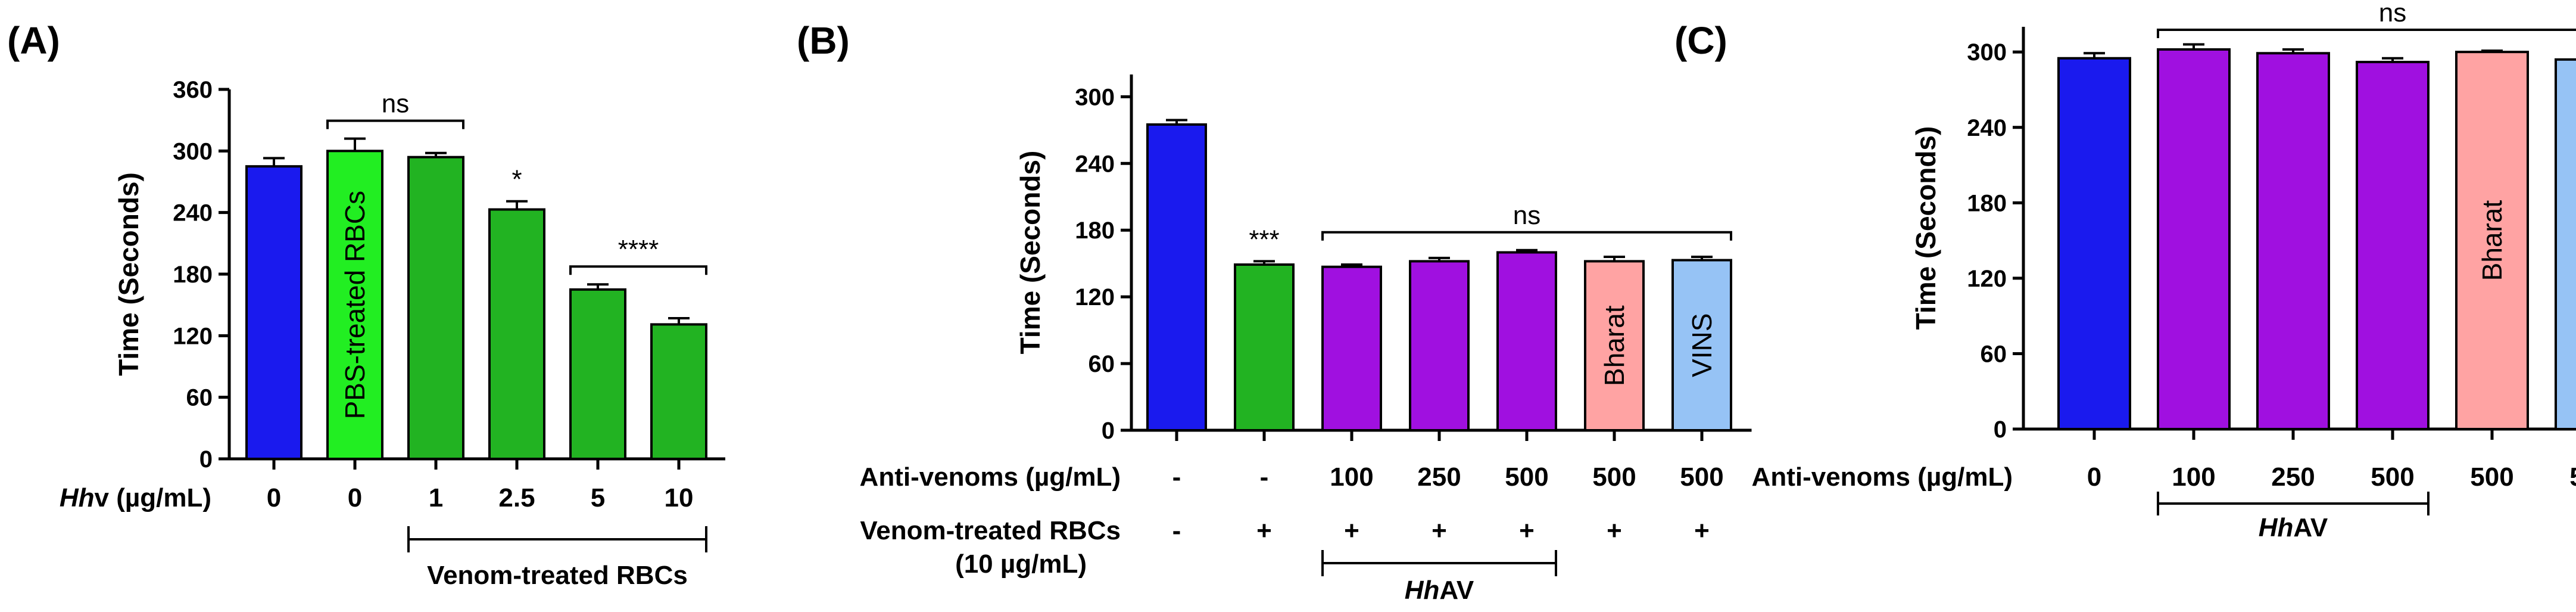 The width and height of the screenshot is (2576, 612). What do you see at coordinates (2193, 477) in the screenshot?
I see `panel-c-row1-value: 100` at bounding box center [2193, 477].